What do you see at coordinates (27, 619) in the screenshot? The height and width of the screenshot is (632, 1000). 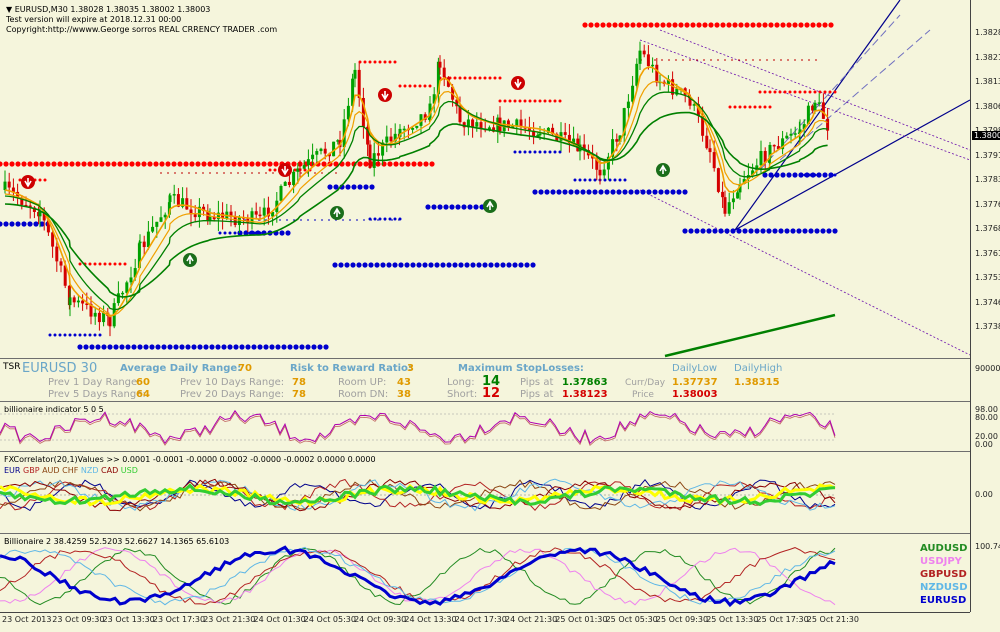 I see `time-tick-label: 23 Oct 2013` at bounding box center [27, 619].